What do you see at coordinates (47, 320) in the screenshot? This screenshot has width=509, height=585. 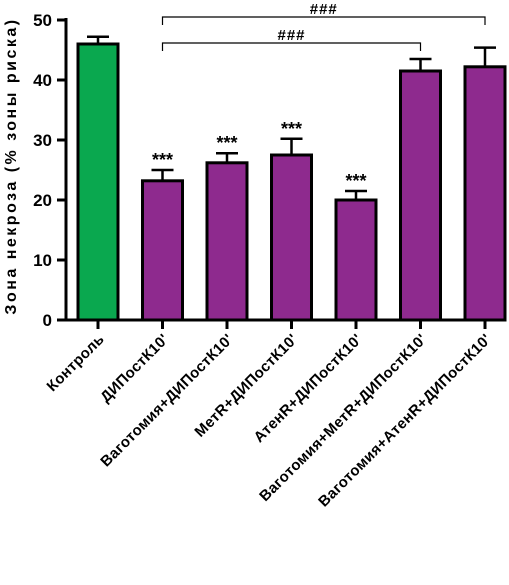 I see `y-tick-label: 0` at bounding box center [47, 320].